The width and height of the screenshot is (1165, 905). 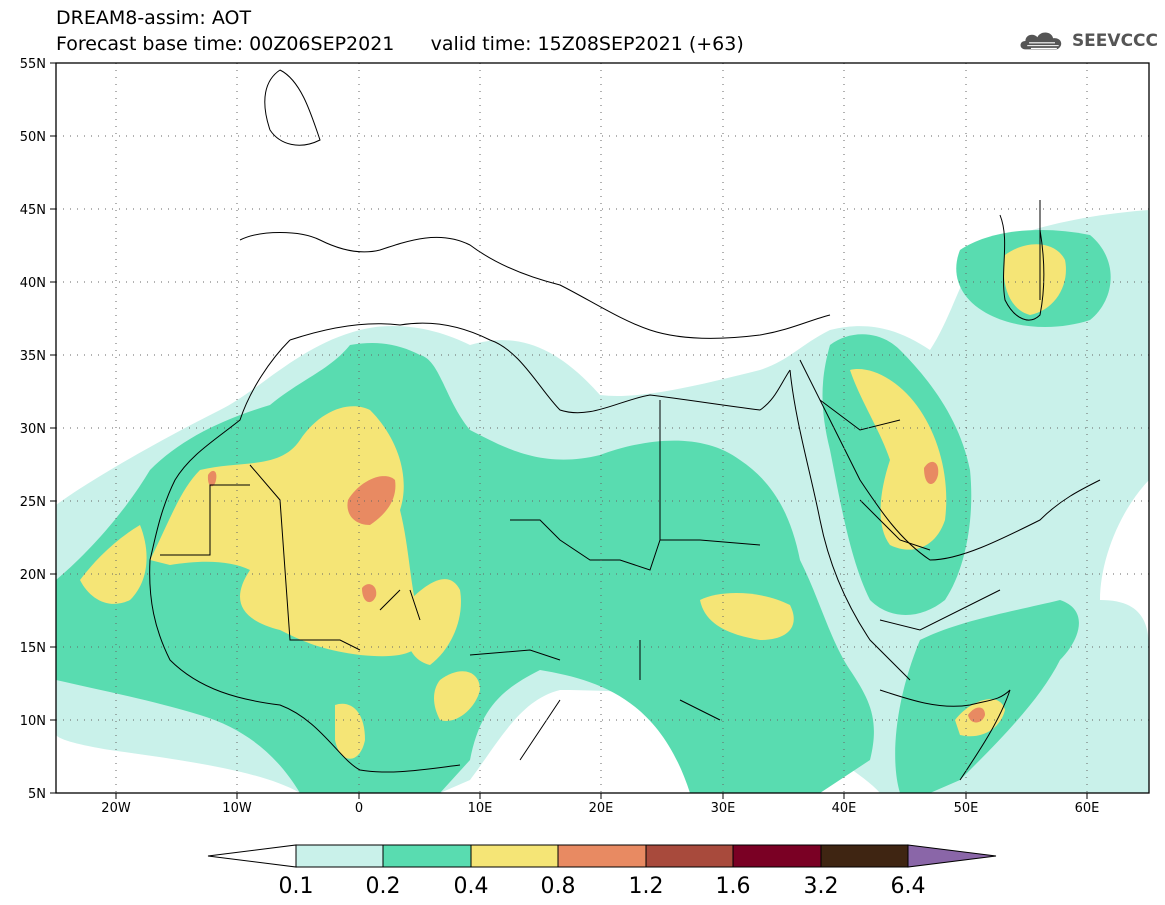 I want to click on lon-labels: 20W 10W 0 10E 20E 30E 40E 50E 60E, so click(x=600, y=808).